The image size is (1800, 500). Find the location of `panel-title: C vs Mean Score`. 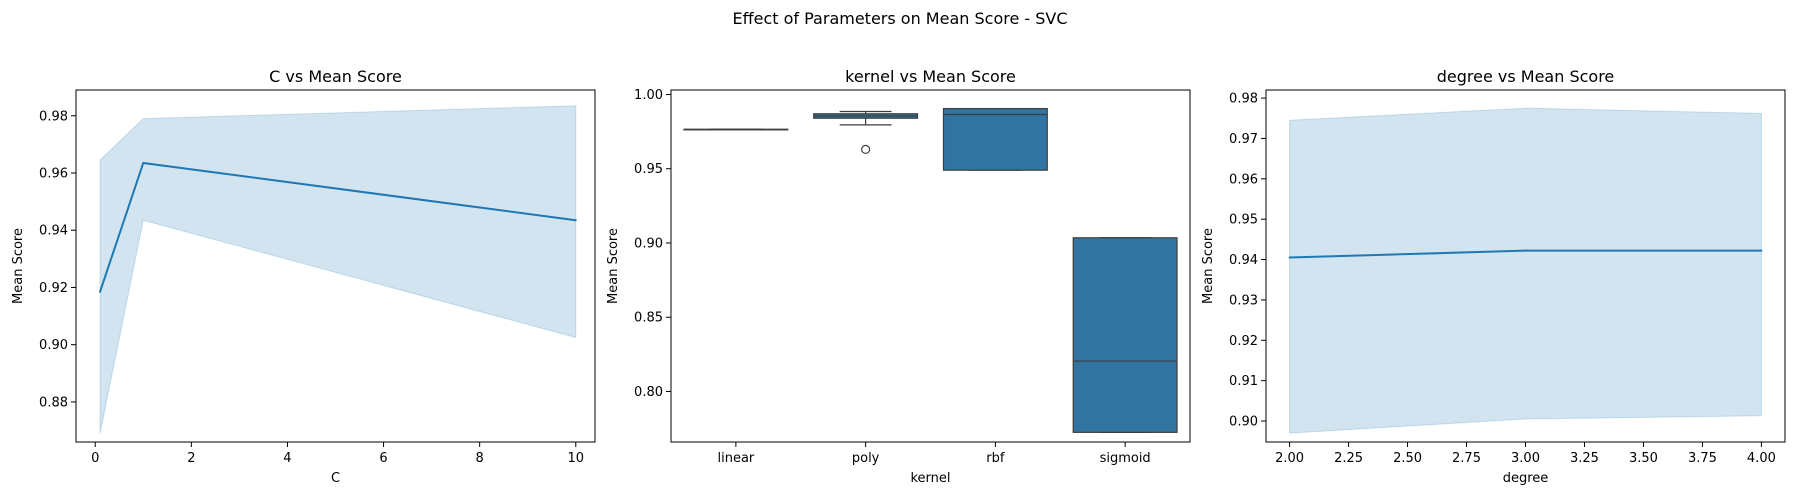

panel-title: C vs Mean Score is located at coordinates (335, 76).